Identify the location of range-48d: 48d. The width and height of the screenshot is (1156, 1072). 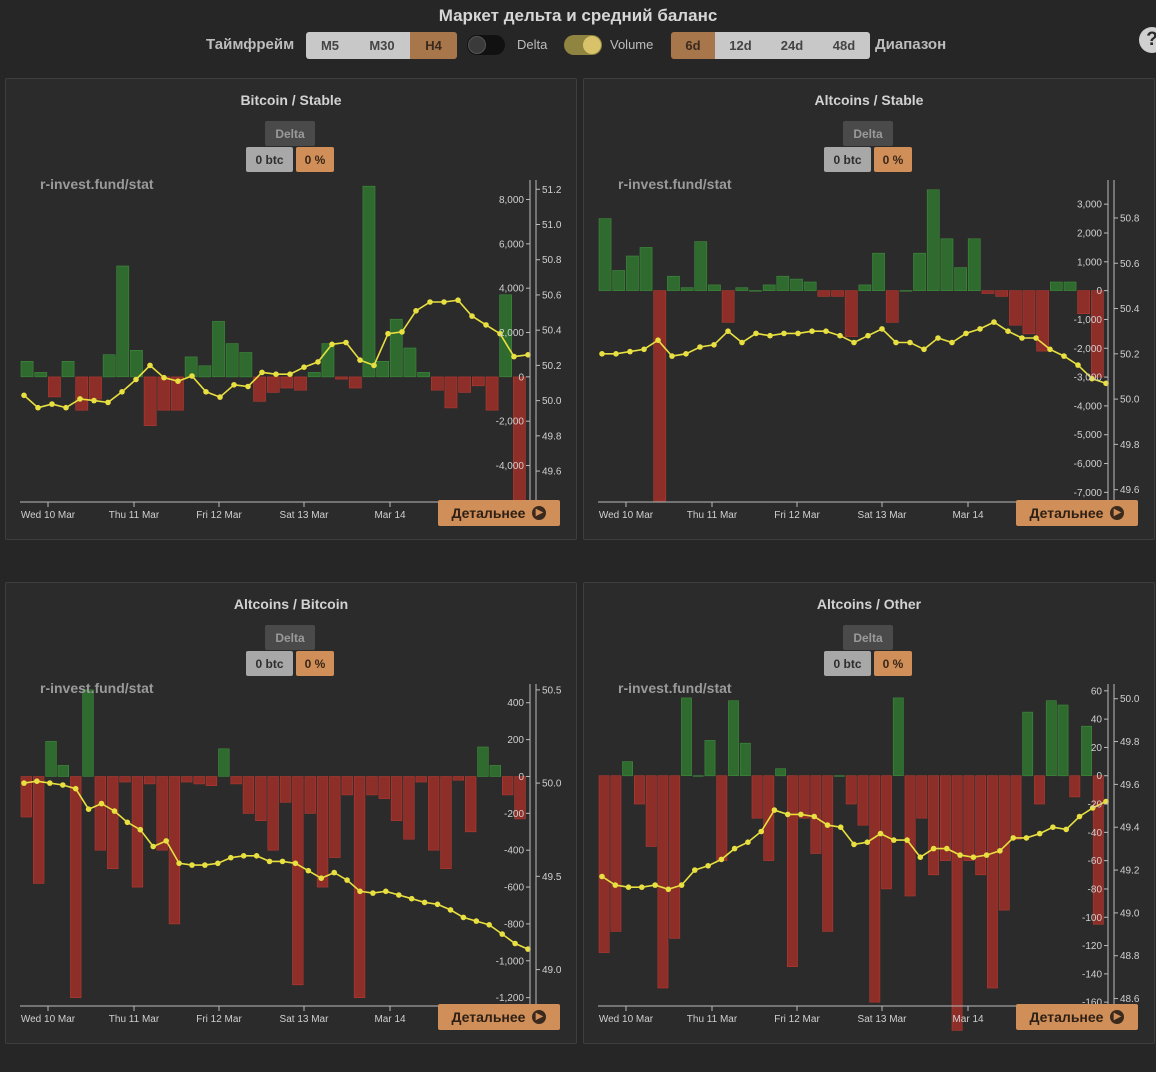
(844, 45).